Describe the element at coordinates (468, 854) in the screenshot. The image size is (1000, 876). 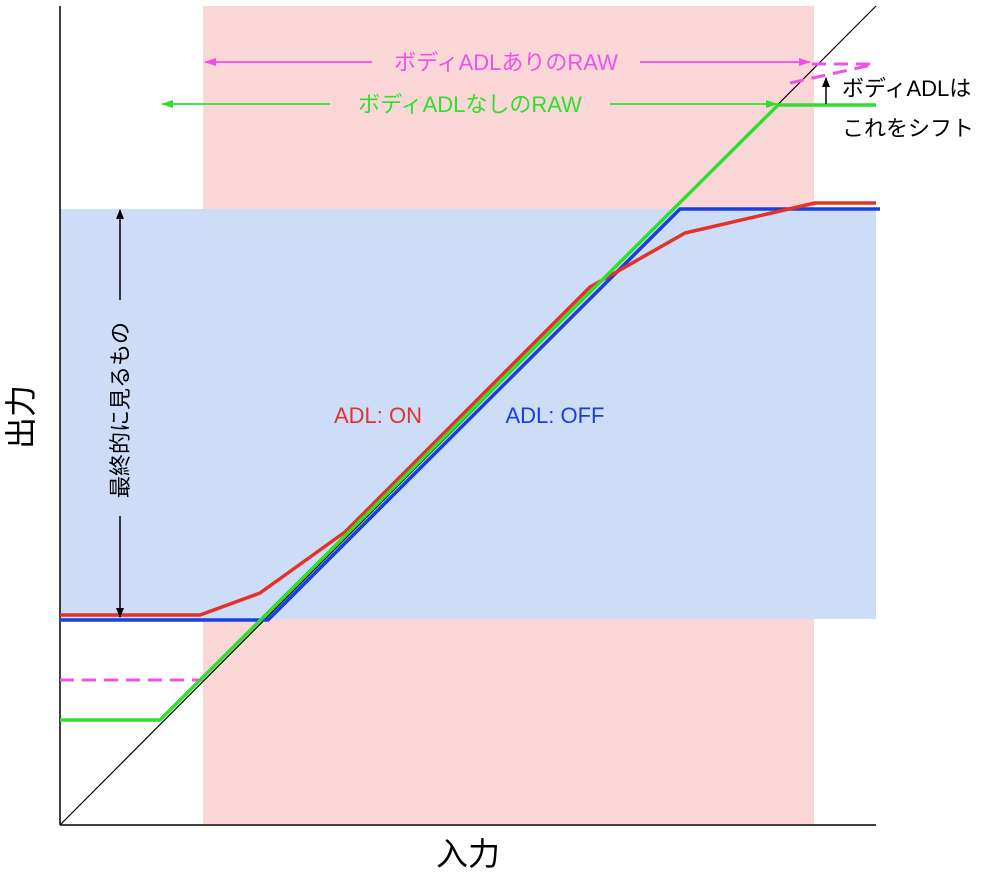
I see `x-axis-title: 入力` at that location.